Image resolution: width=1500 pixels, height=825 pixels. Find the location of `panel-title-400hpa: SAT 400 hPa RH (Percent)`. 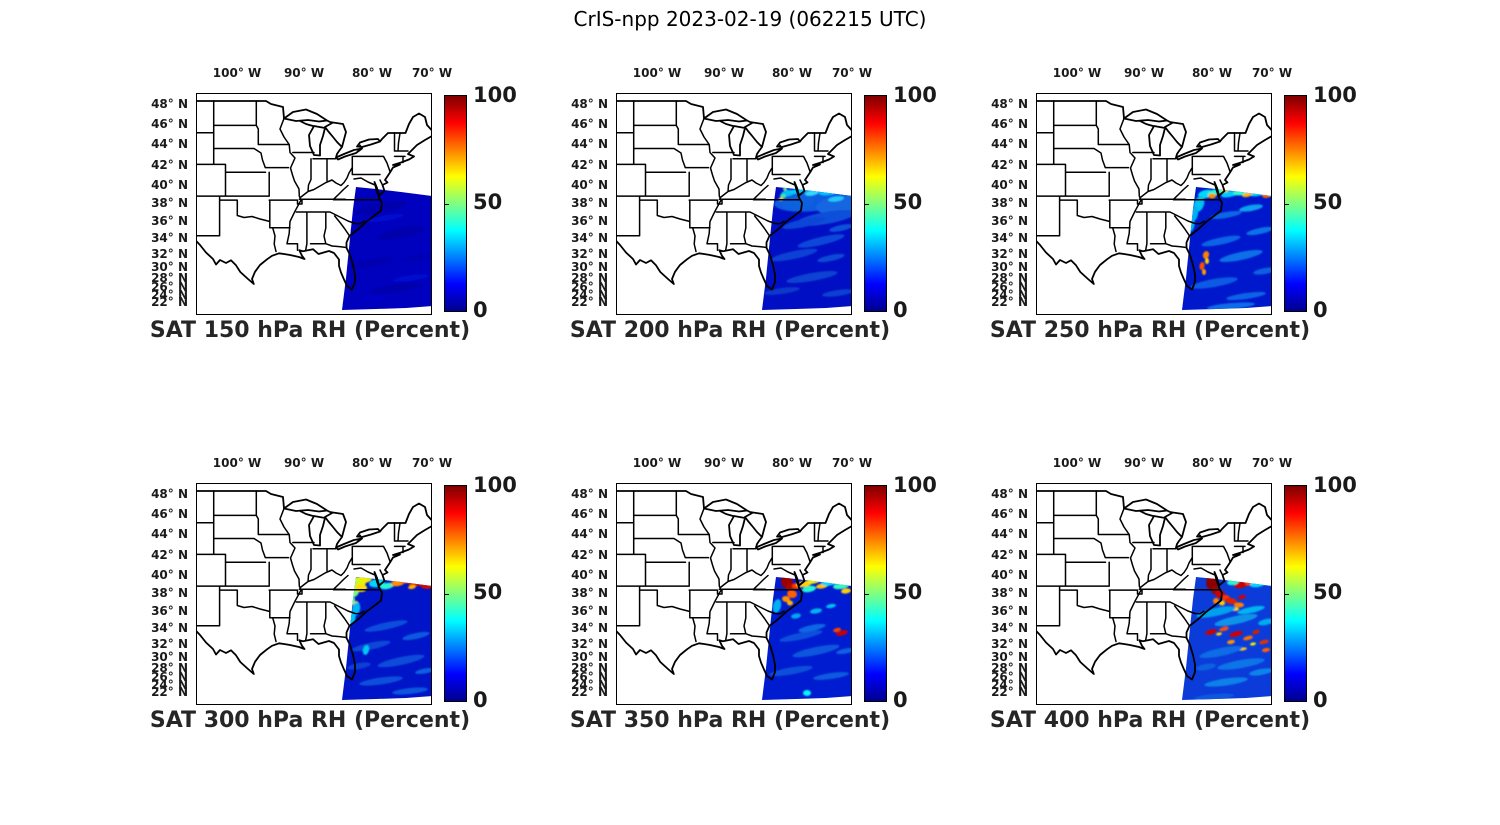

panel-title-400hpa: SAT 400 hPa RH (Percent) is located at coordinates (1150, 720).